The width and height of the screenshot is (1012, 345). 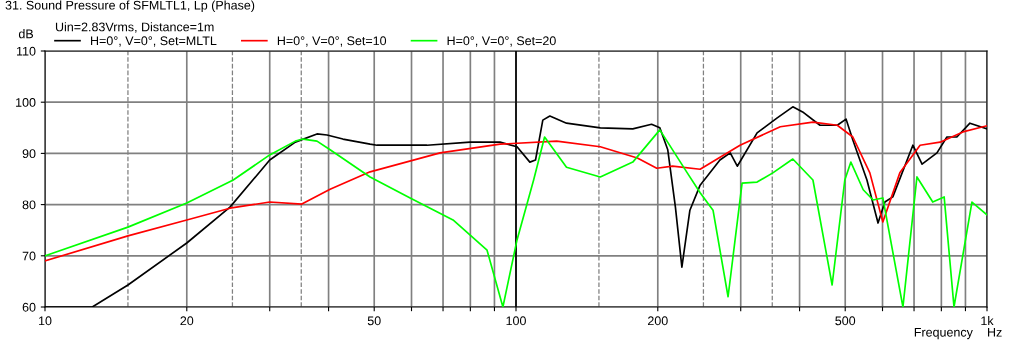 I want to click on text: Hz, so click(x=995, y=332).